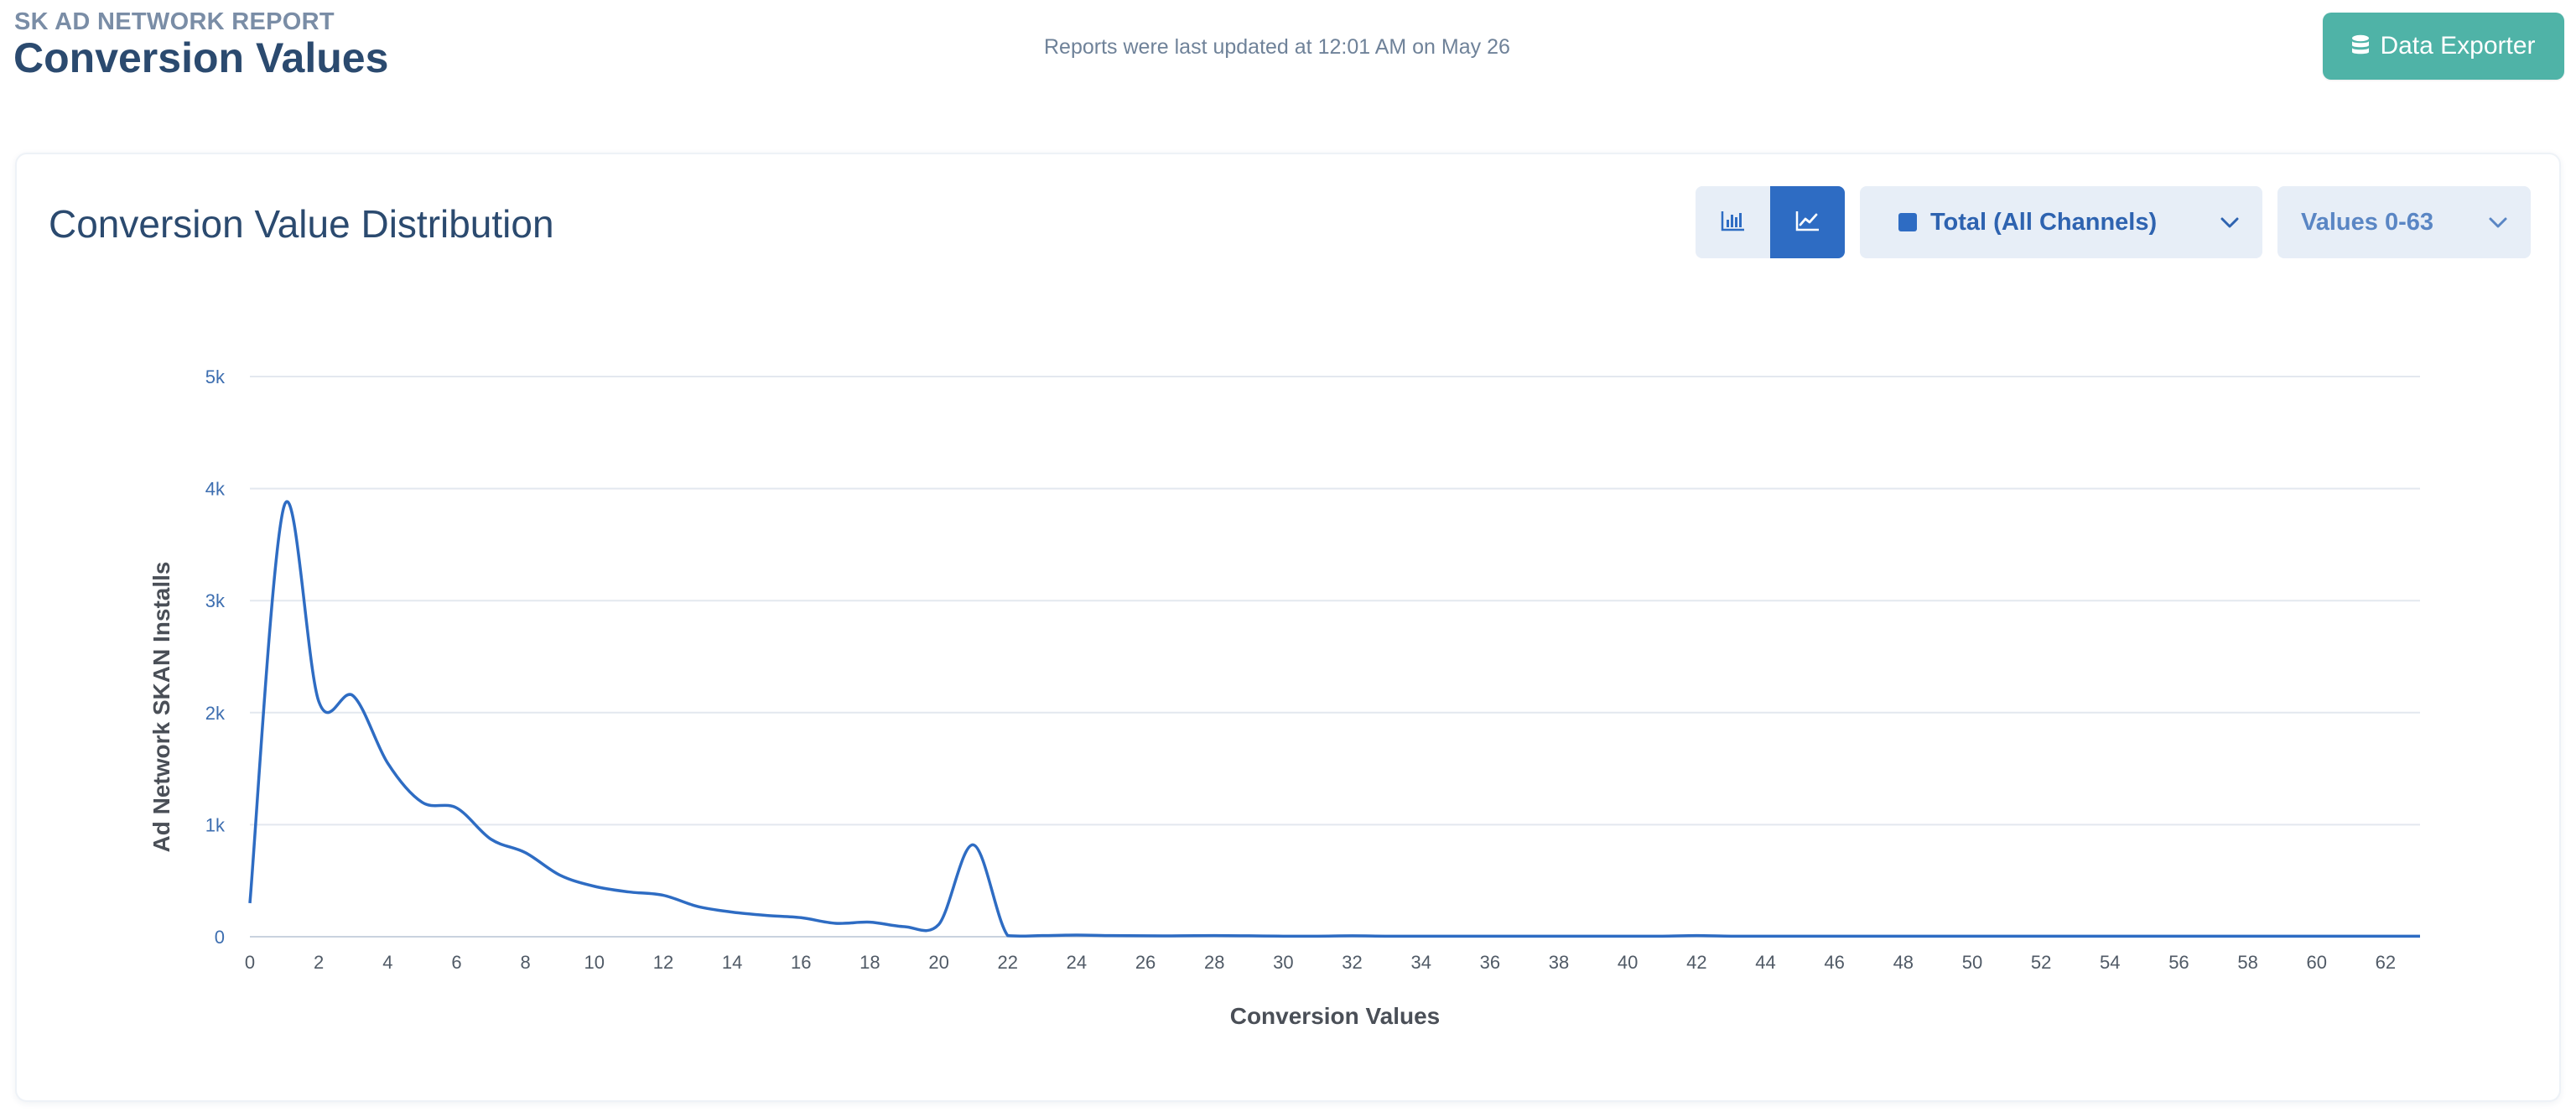  I want to click on channel-color-swatch, so click(1907, 222).